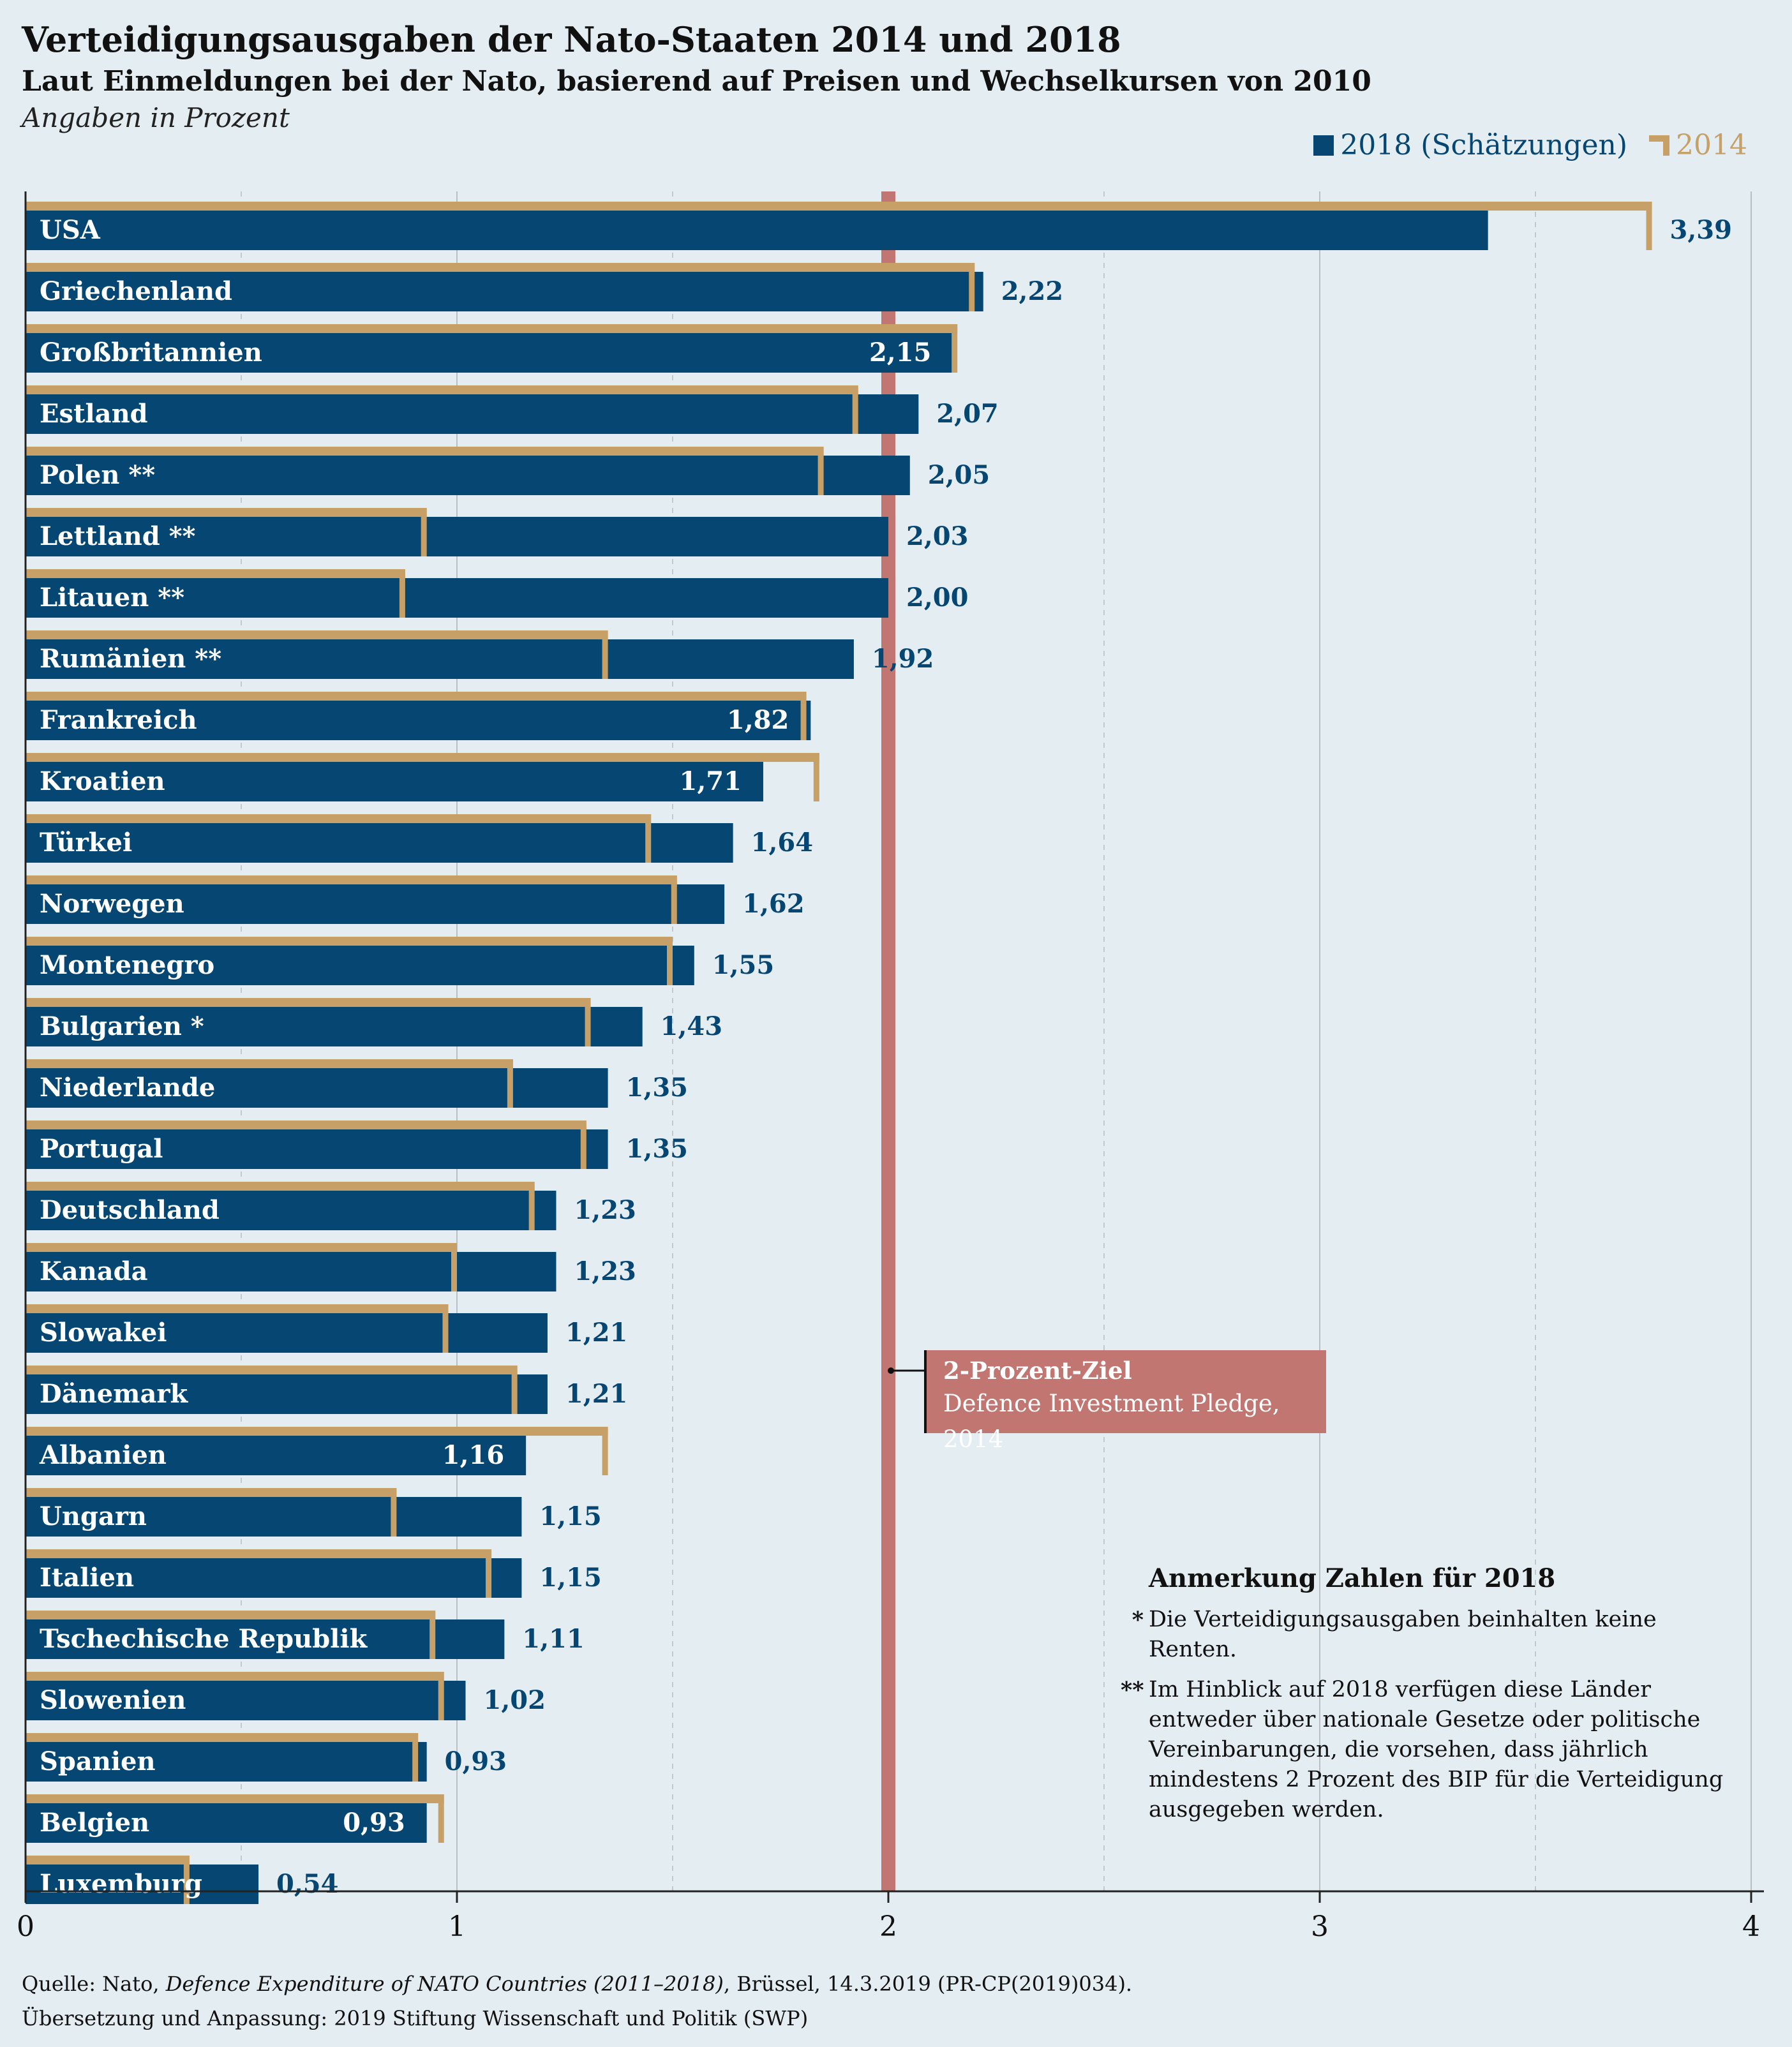  I want to click on value-label: 1,64, so click(782, 843).